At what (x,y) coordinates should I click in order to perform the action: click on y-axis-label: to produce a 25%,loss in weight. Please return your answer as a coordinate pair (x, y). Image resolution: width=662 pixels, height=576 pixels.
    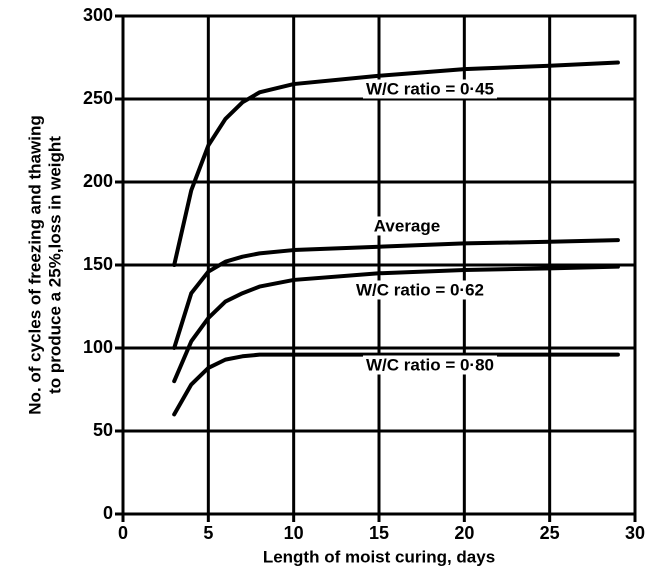
    Looking at the image, I should click on (54, 265).